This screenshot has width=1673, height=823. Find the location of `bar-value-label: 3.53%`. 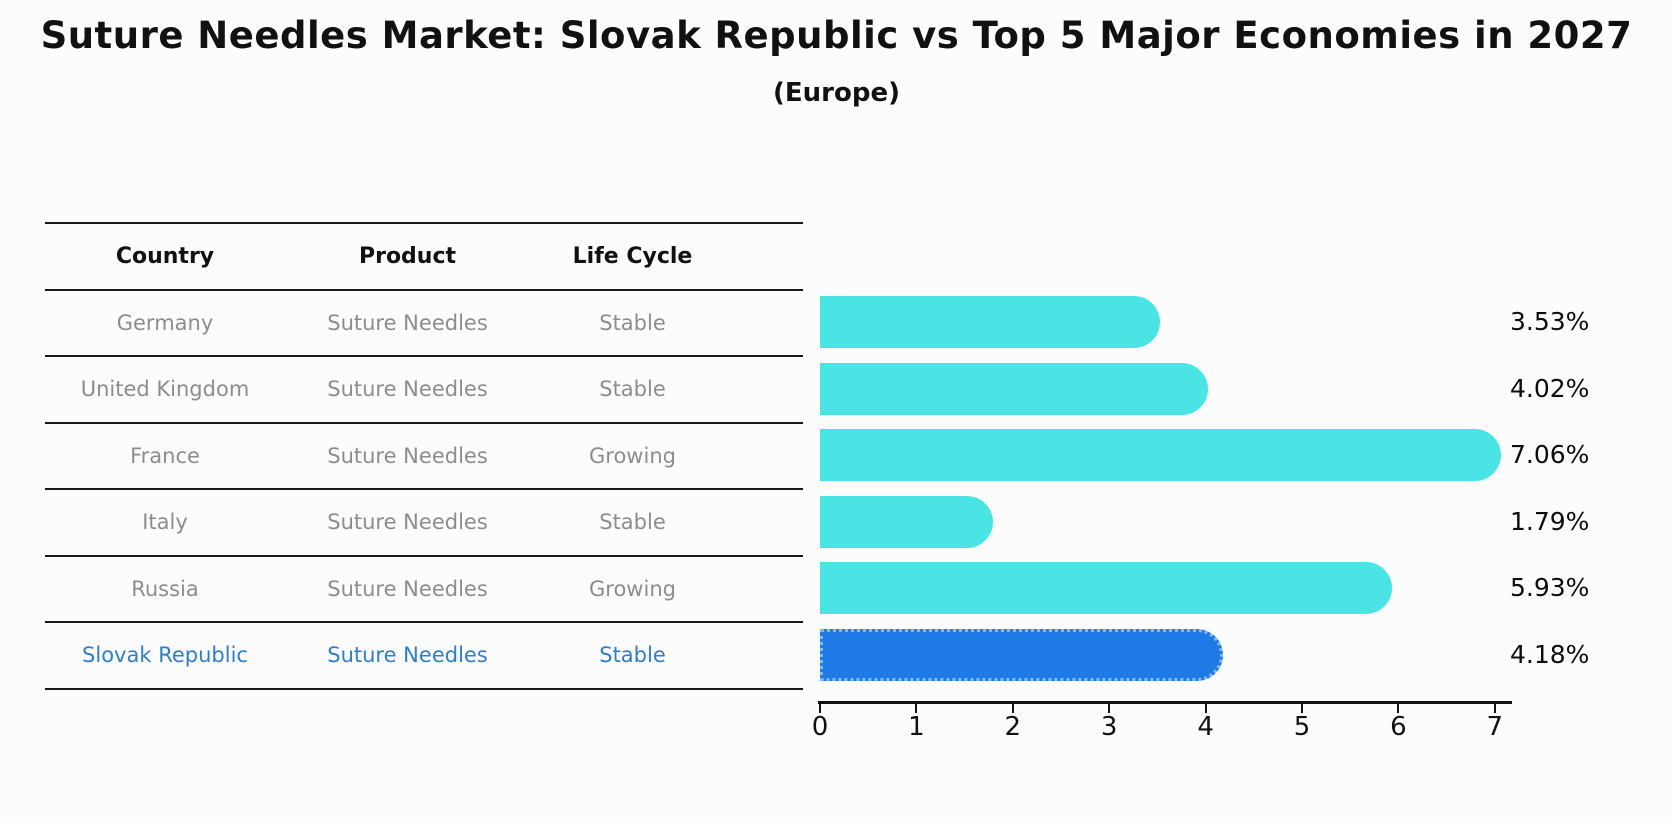

bar-value-label: 3.53% is located at coordinates (1550, 321).